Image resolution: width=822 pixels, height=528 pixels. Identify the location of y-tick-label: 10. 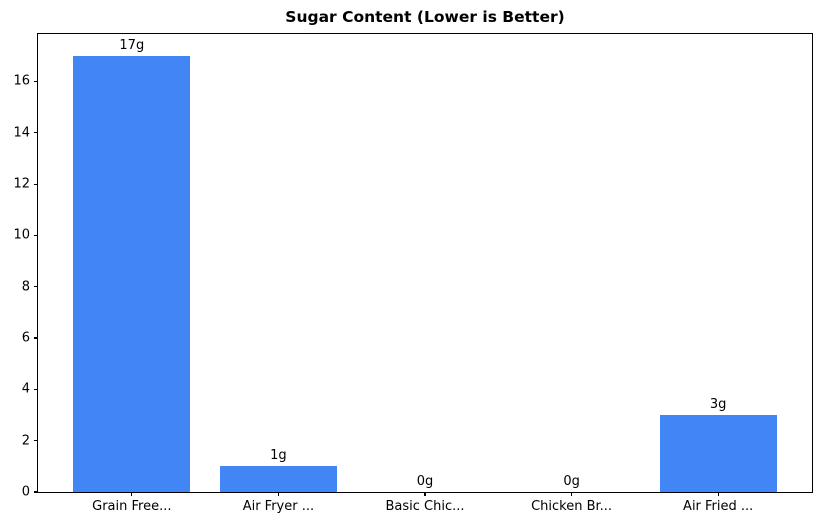
(21, 235).